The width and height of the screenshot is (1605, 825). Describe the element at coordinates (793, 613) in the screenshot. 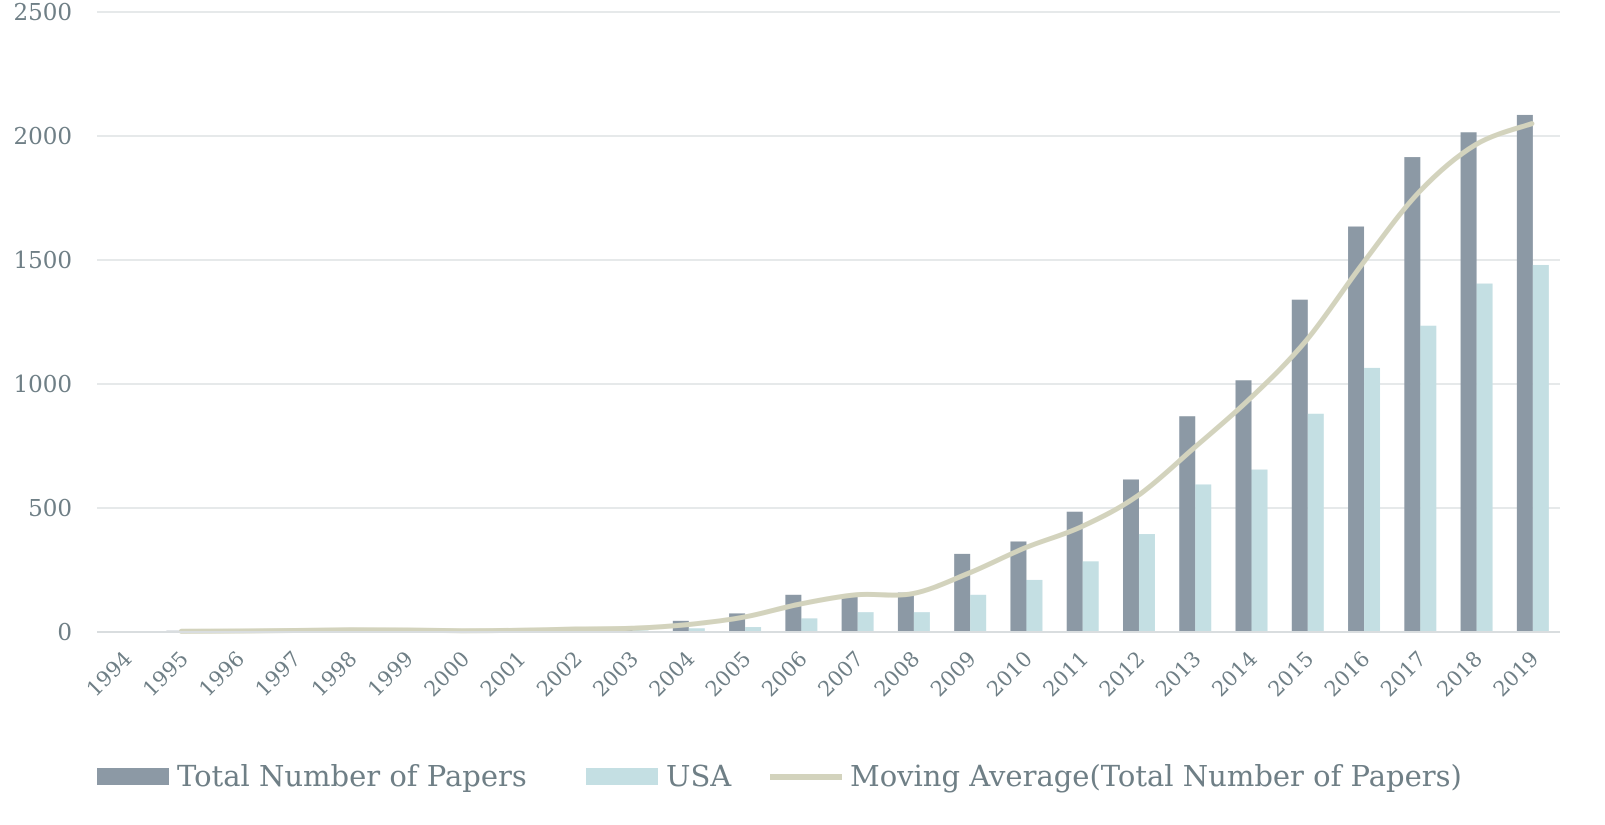

I see `bar-total-2006` at that location.